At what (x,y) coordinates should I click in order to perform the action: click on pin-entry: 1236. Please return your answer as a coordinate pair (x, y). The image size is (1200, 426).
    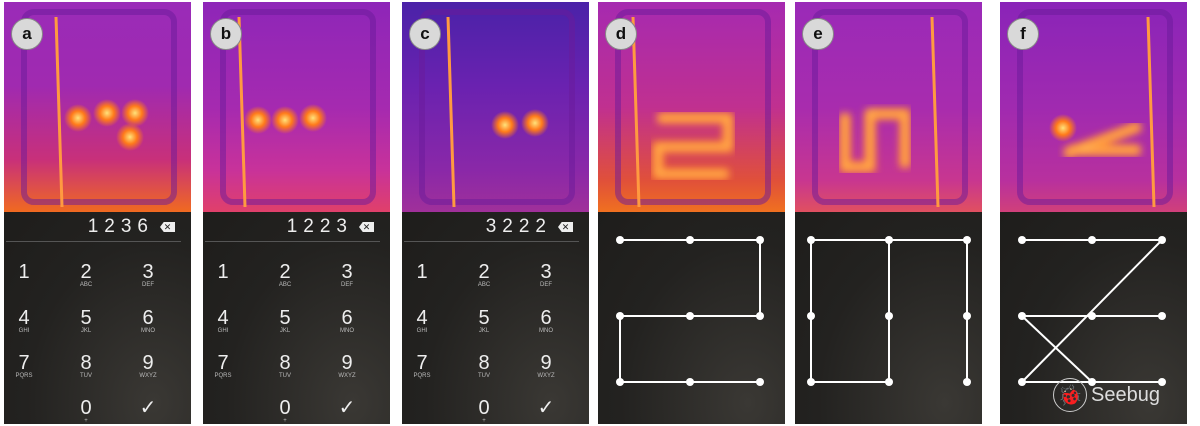
    Looking at the image, I should click on (120, 226).